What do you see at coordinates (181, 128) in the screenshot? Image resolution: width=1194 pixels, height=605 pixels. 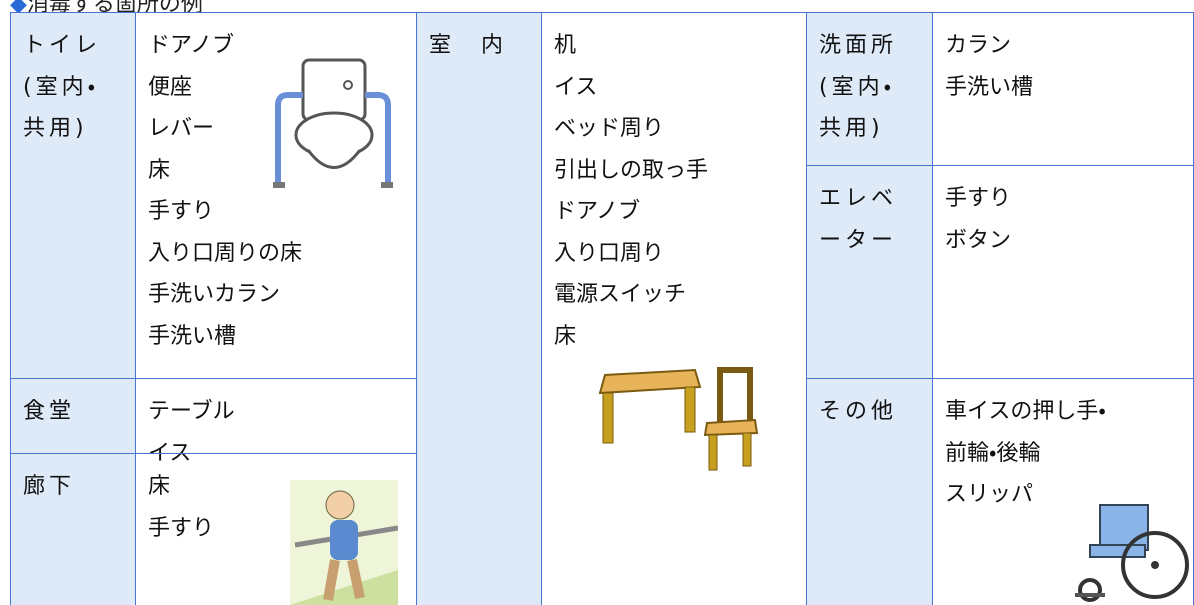 I see `item: レバー` at bounding box center [181, 128].